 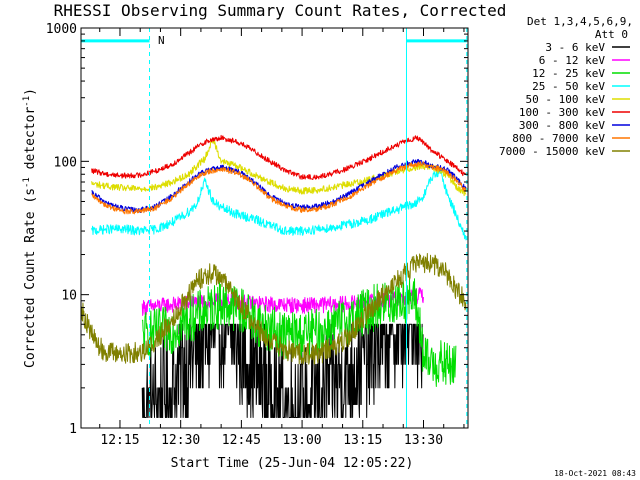 What do you see at coordinates (568, 86) in the screenshot?
I see `legend-label-4: 25 - 50 keV` at bounding box center [568, 86].